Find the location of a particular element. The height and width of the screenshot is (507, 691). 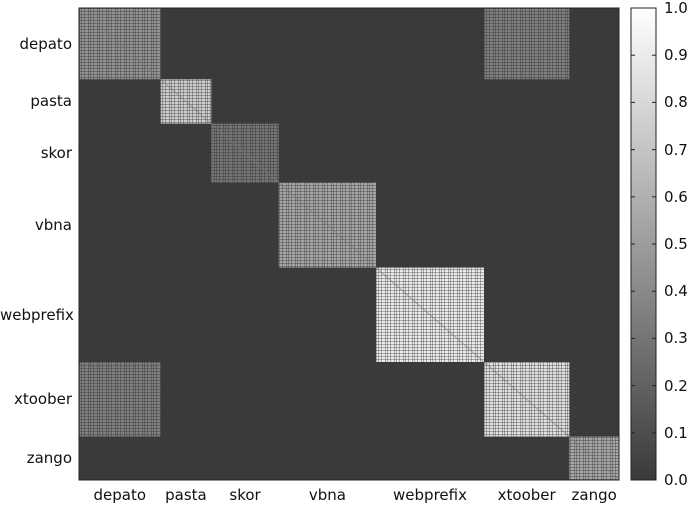

colorbar-tick-label: 0.5 is located at coordinates (676, 244).